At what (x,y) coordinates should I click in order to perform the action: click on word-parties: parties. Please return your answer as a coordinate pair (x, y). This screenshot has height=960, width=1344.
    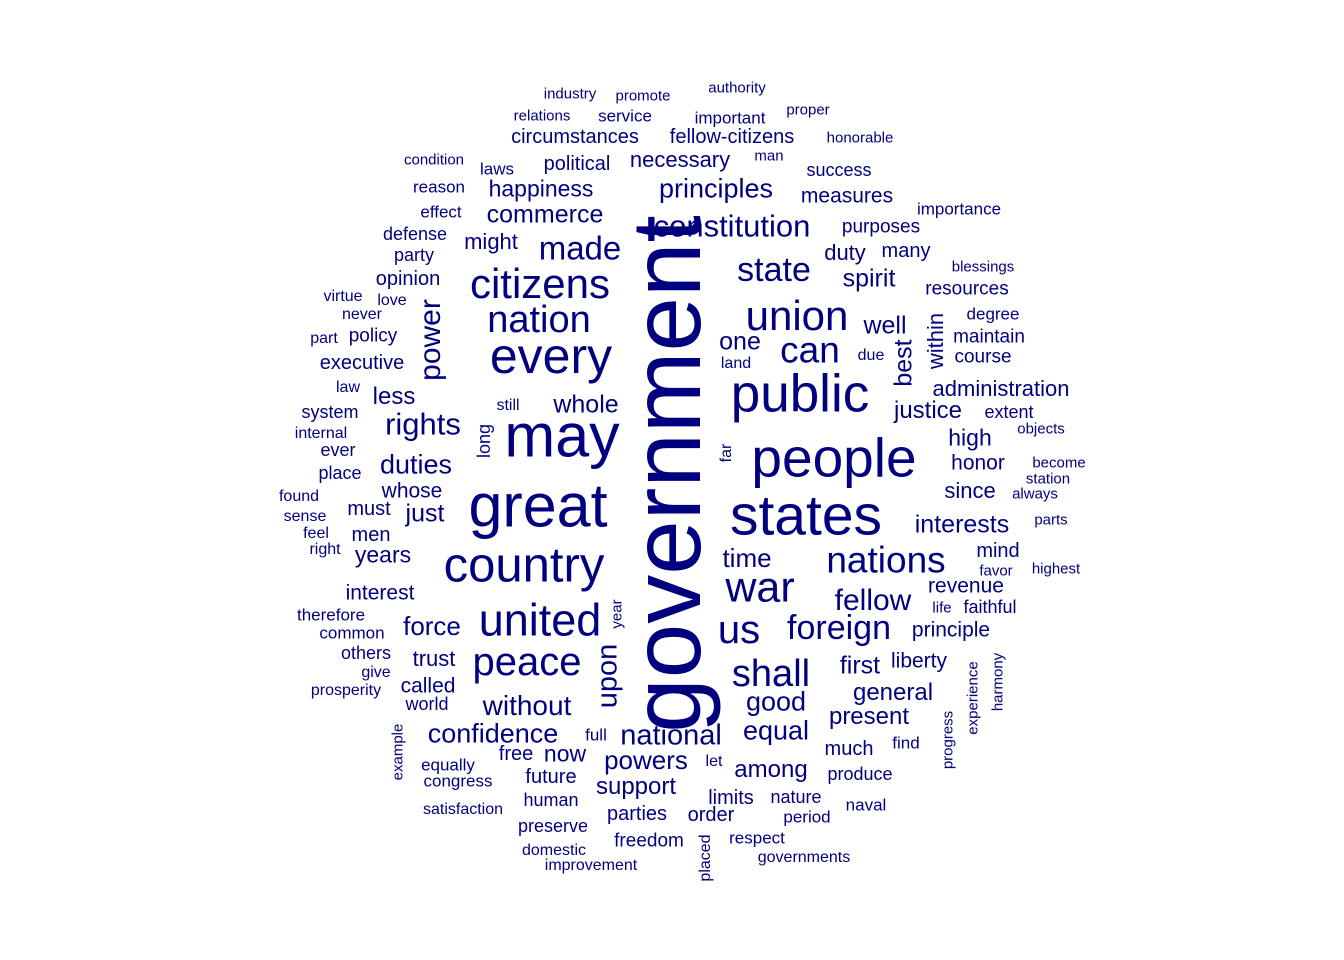
    Looking at the image, I should click on (637, 814).